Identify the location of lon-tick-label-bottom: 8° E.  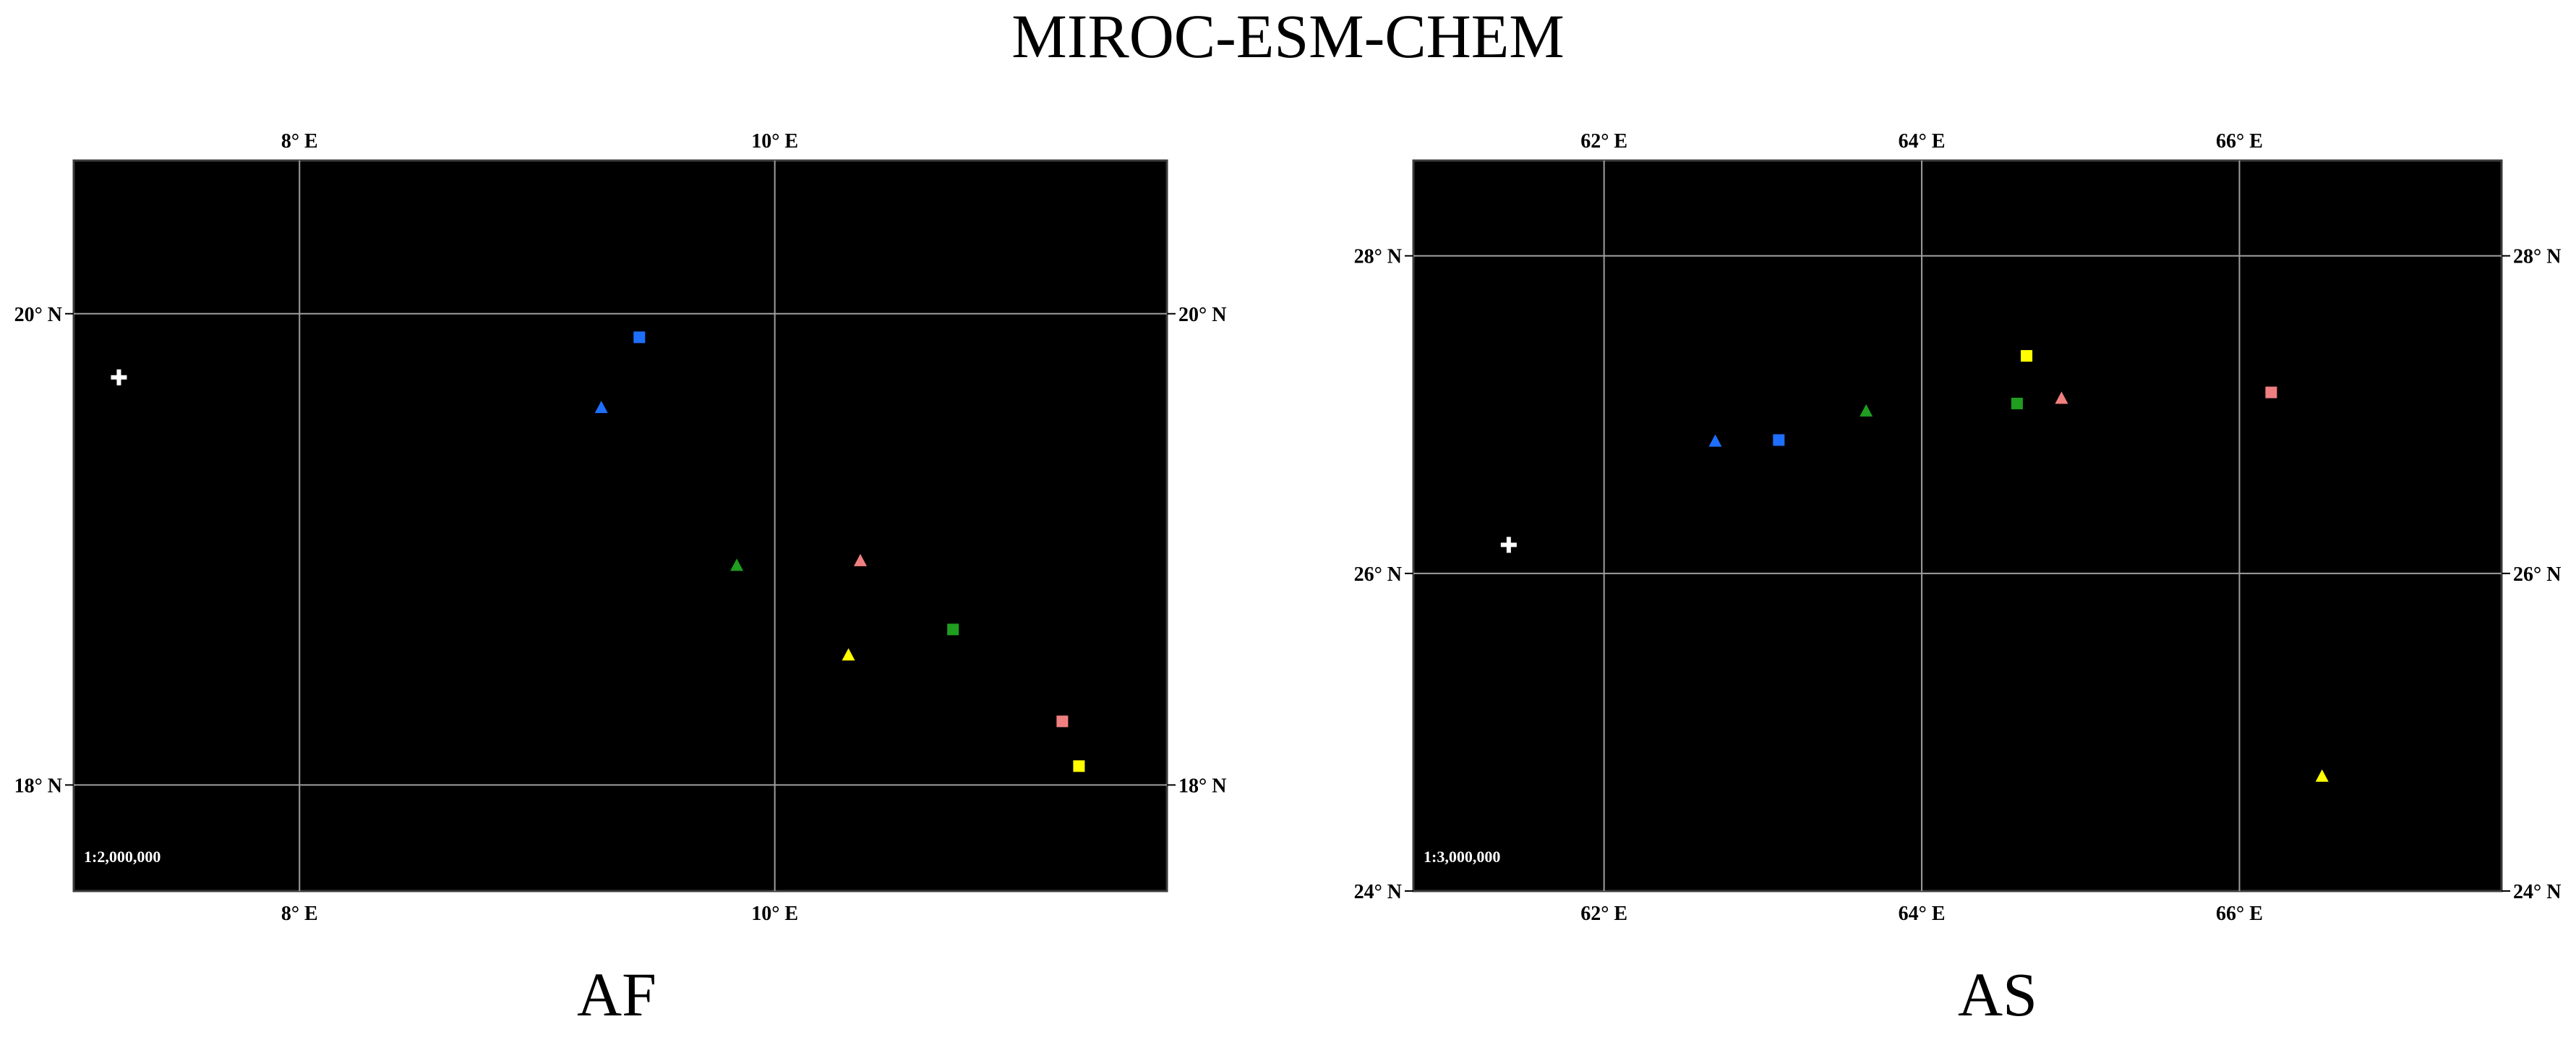
(299, 914).